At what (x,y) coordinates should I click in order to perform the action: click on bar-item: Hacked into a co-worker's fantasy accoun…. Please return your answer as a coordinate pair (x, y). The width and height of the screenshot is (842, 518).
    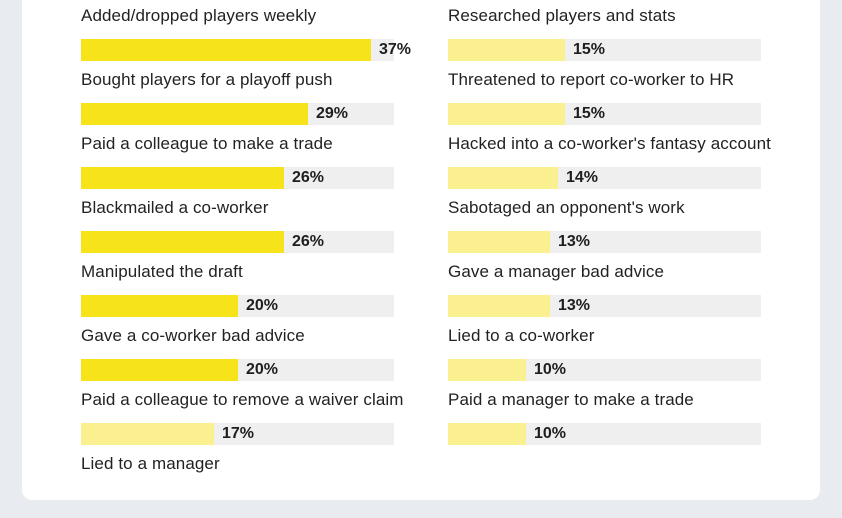
    Looking at the image, I should click on (634, 166).